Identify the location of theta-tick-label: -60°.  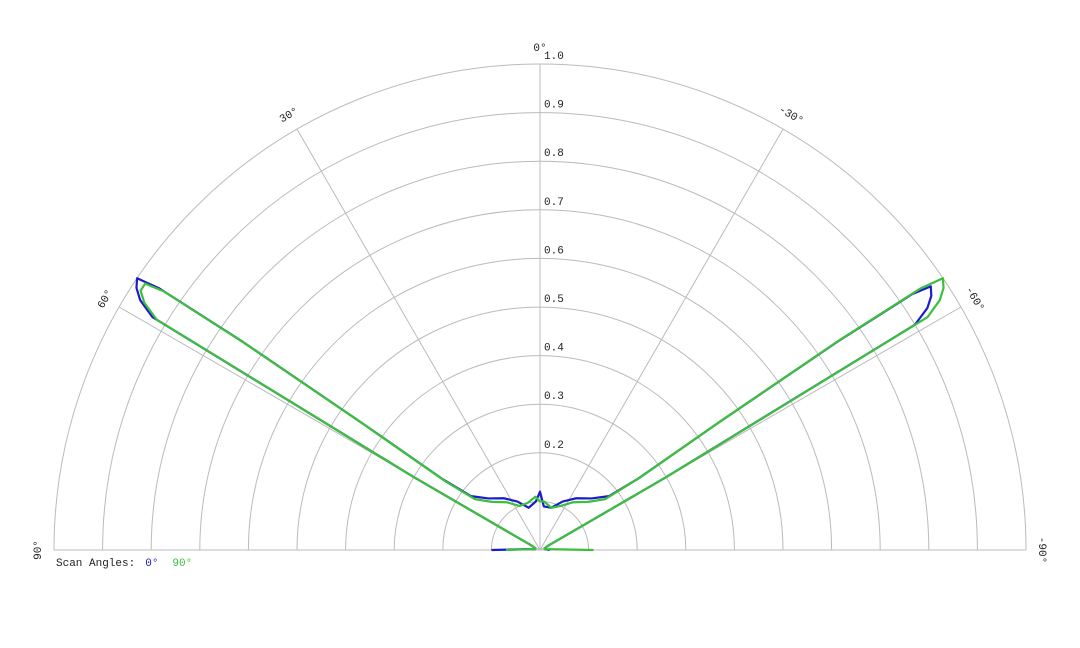
(974, 299).